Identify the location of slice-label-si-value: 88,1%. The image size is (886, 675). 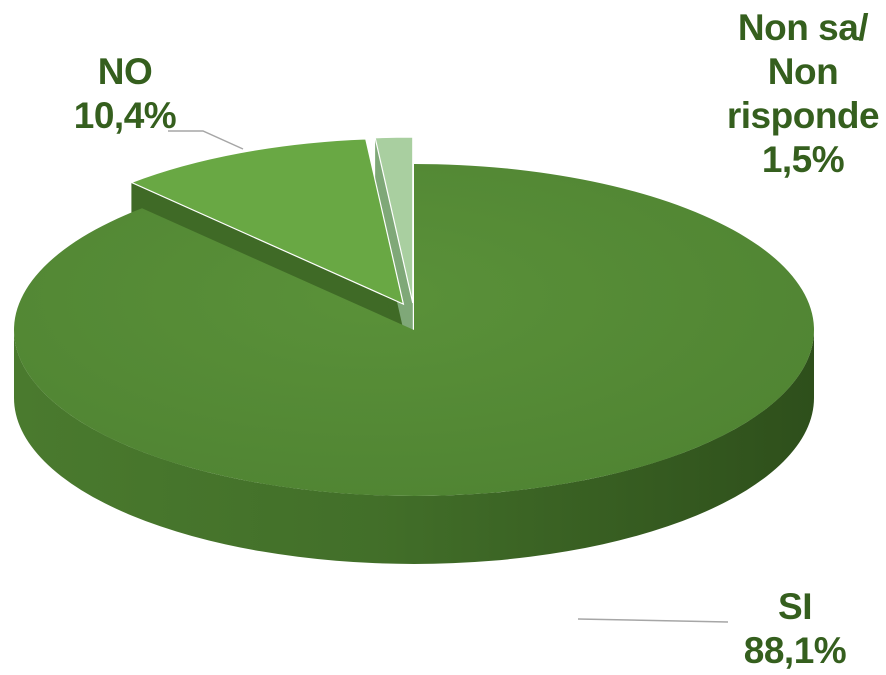
(795, 650).